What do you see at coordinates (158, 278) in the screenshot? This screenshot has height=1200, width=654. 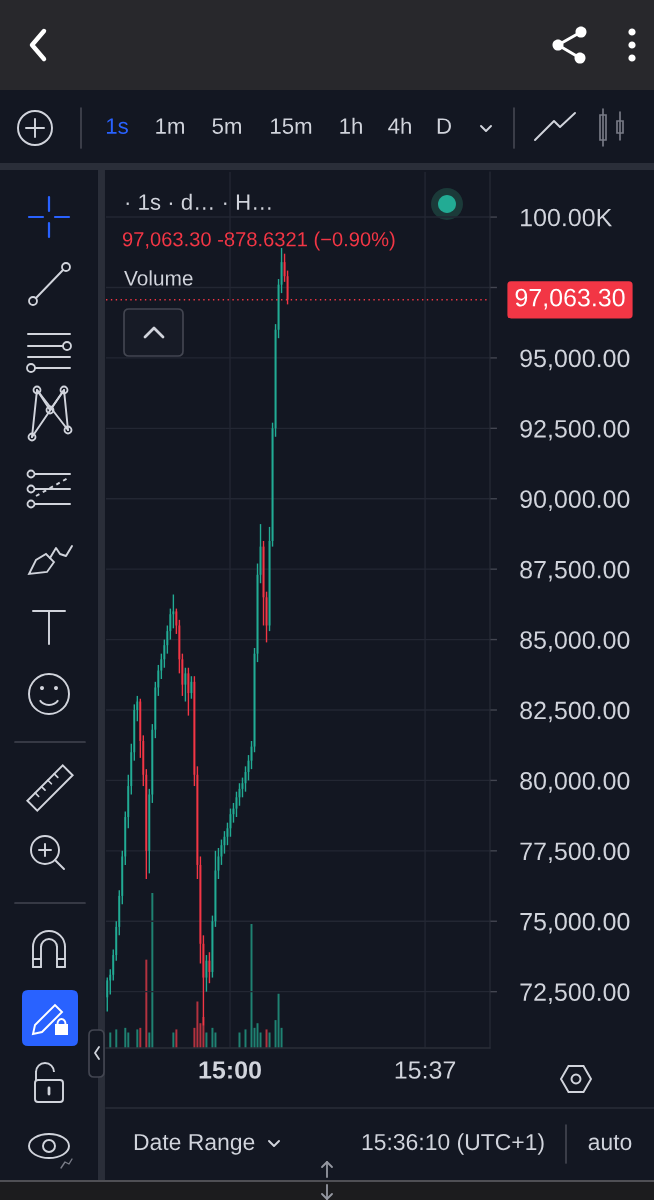 I see `chart-title: Volume` at bounding box center [158, 278].